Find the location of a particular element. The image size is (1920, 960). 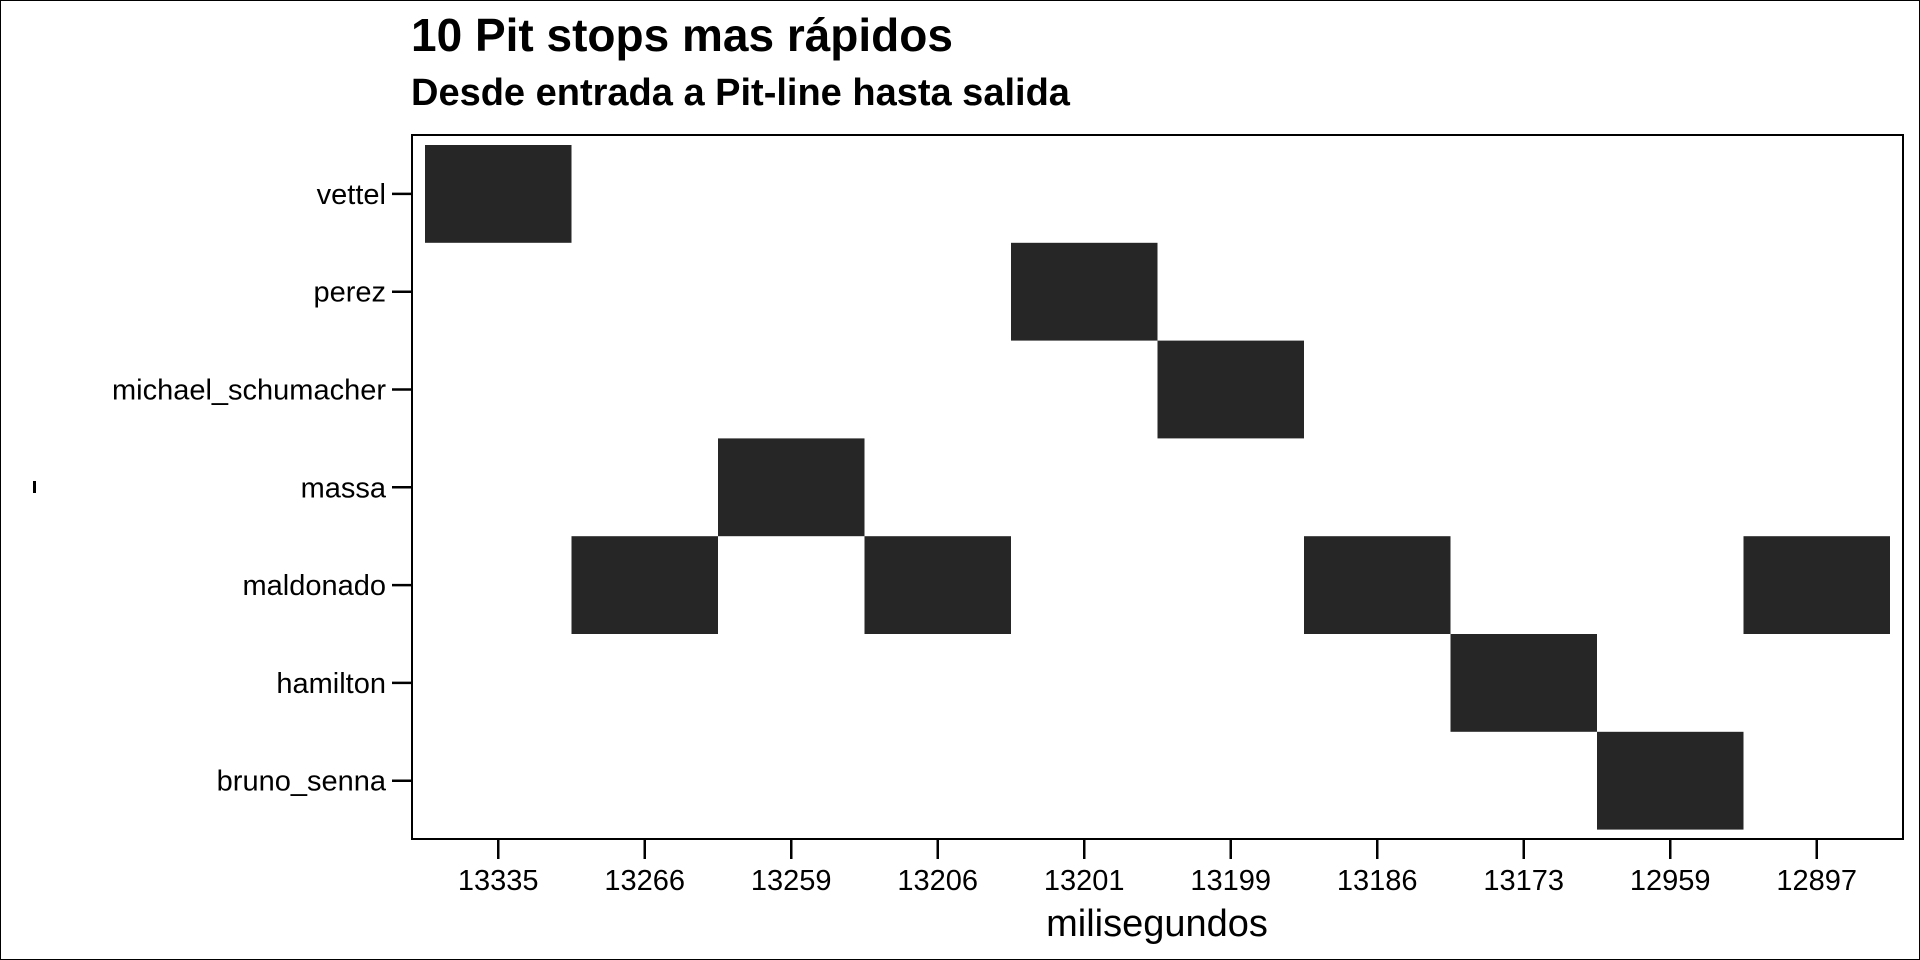

y-tick-label: massa is located at coordinates (344, 488).